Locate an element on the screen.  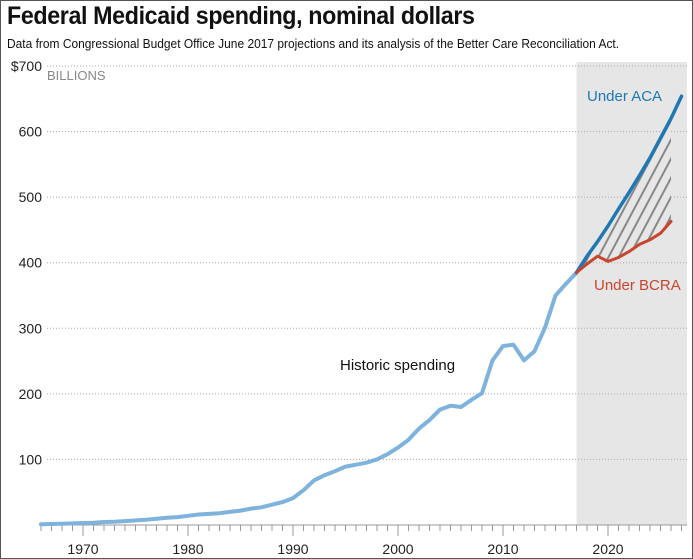
annotation-aca: Under ACA is located at coordinates (624, 96).